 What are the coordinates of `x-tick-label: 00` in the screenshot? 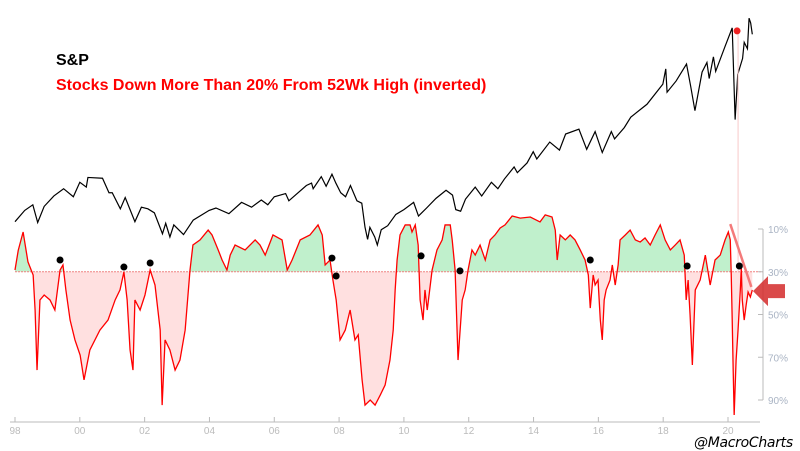 It's located at (80, 431).